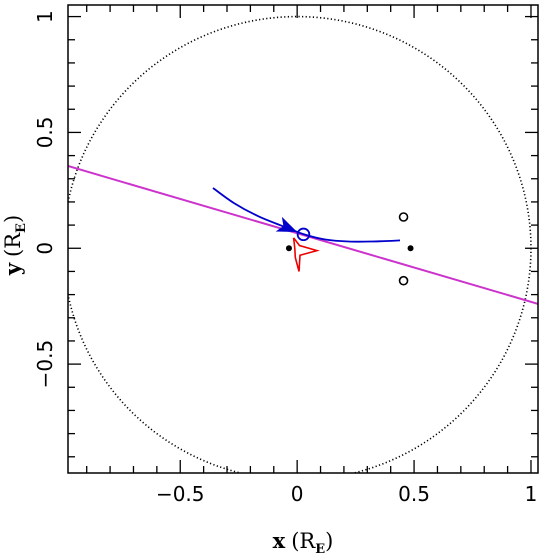  Describe the element at coordinates (45, 364) in the screenshot. I see `y-tick-label-0: −0.5` at that location.